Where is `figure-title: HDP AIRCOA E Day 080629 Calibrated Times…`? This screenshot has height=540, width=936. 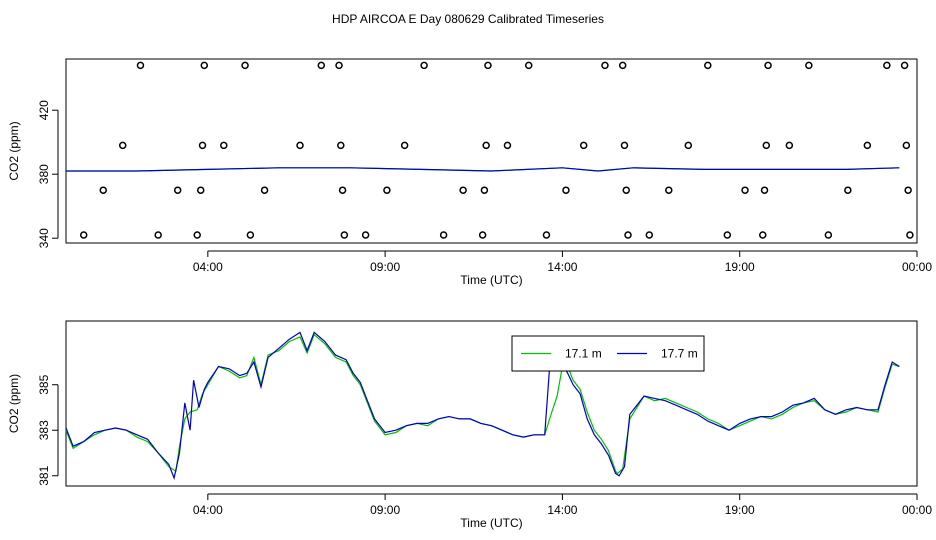 figure-title: HDP AIRCOA E Day 080629 Calibrated Times… is located at coordinates (468, 19).